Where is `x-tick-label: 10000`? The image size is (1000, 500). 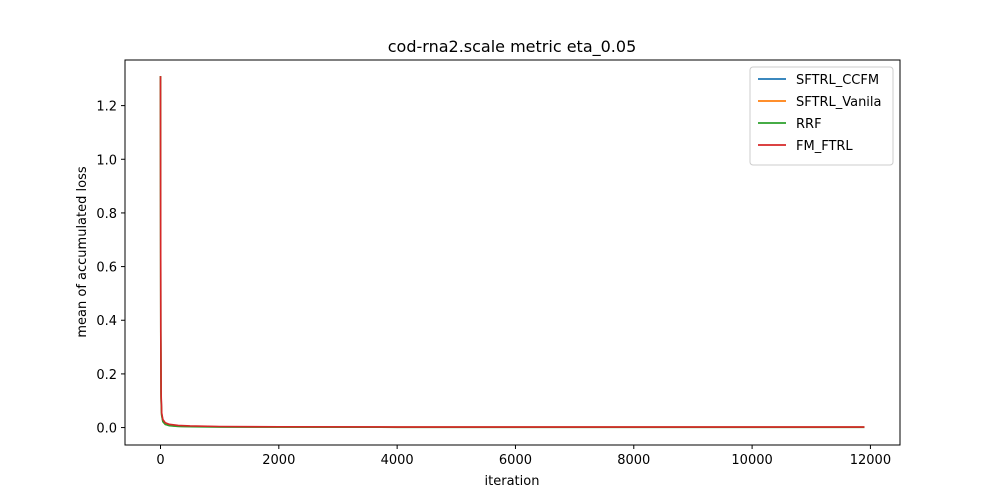
x-tick-label: 10000 is located at coordinates (751, 460).